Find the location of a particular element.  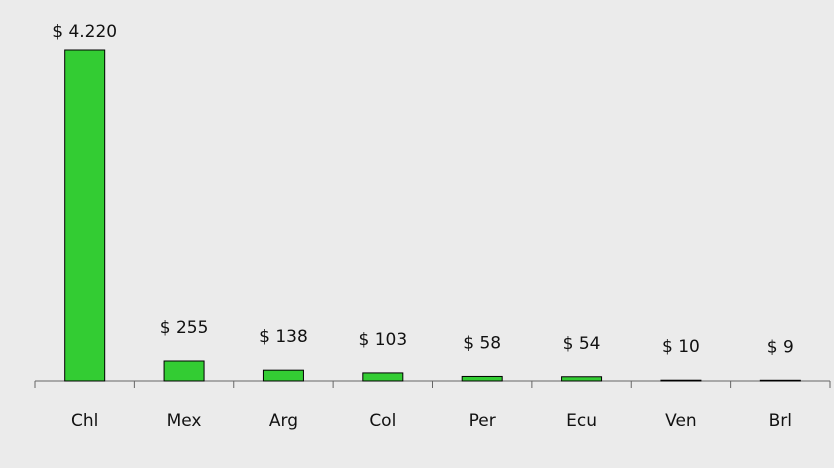

value-label: $ 9 is located at coordinates (780, 347).